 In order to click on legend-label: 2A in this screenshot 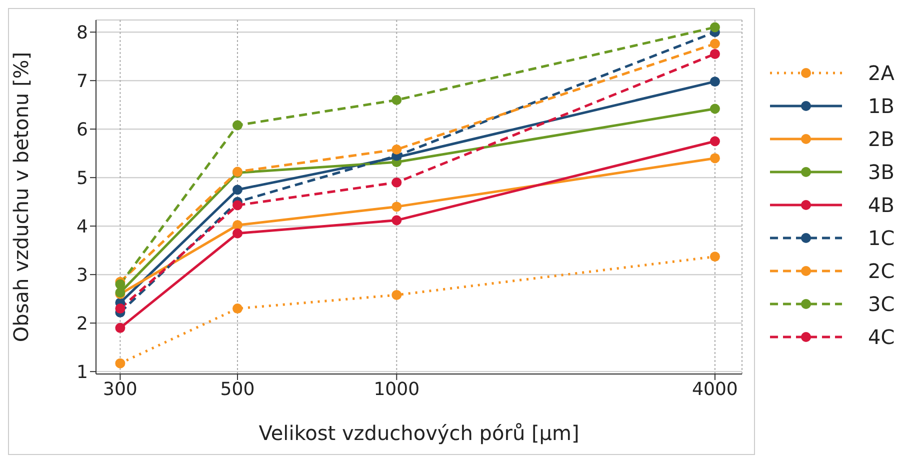, I will do `click(881, 72)`.